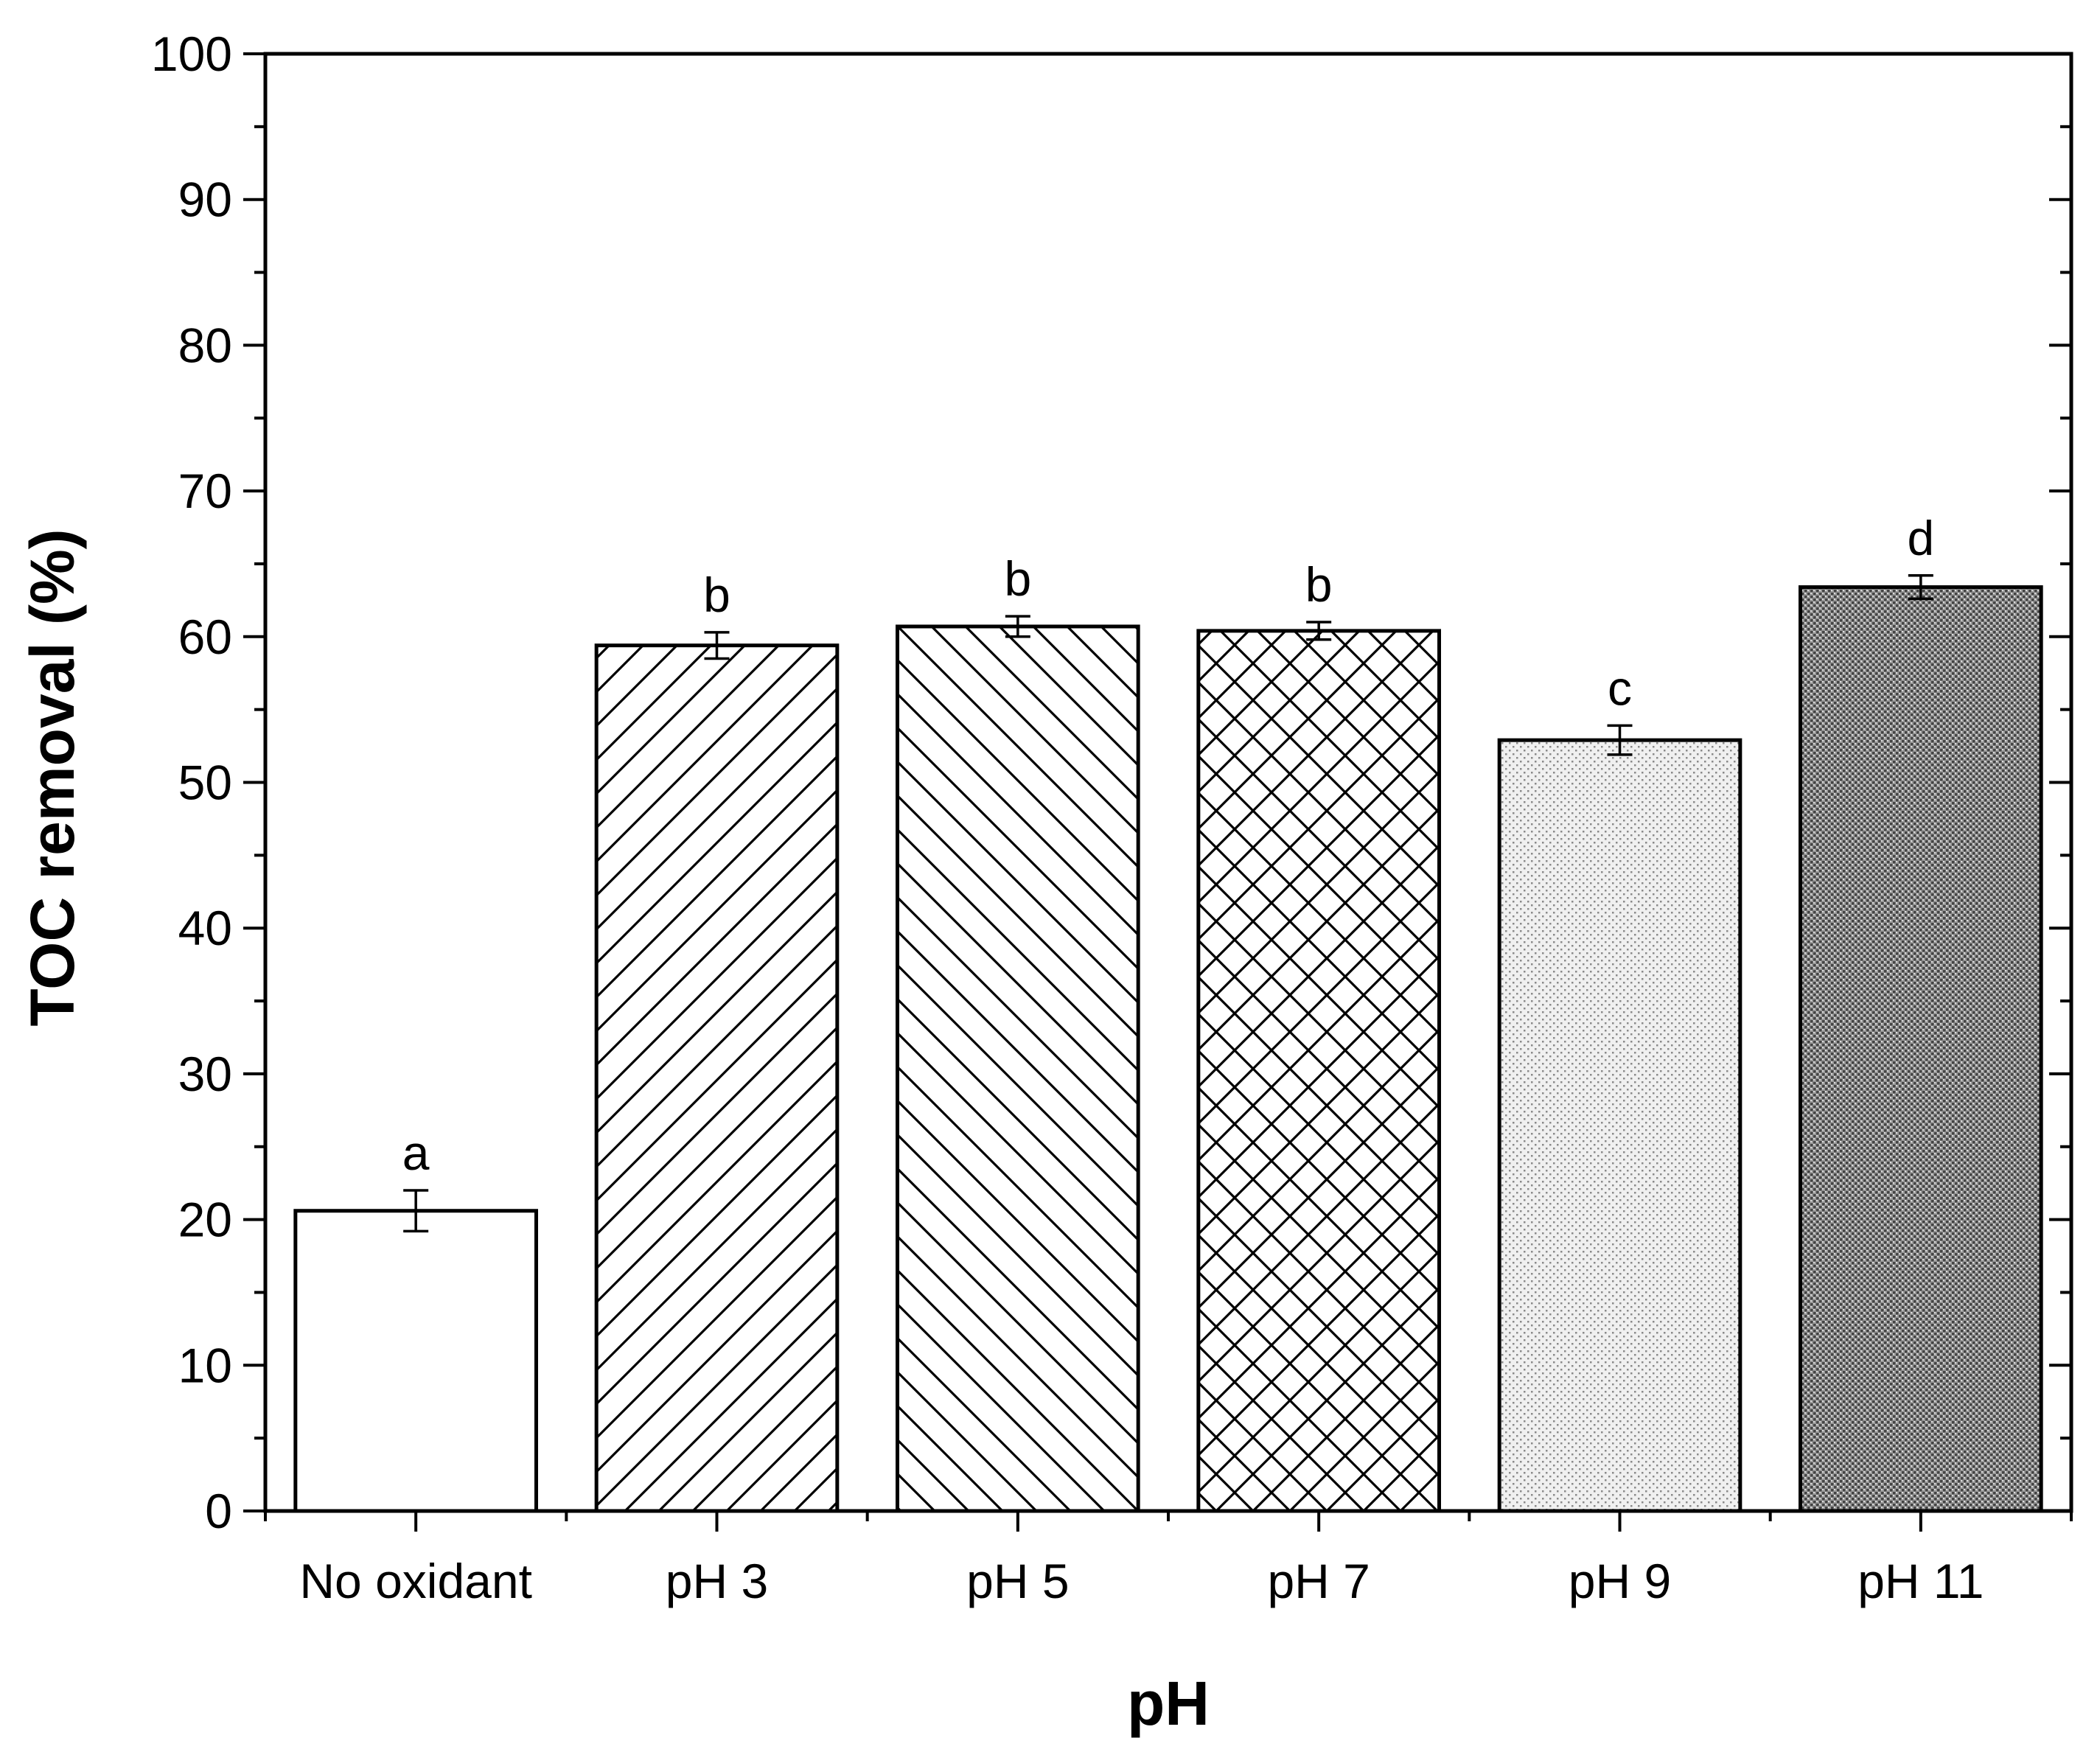  I want to click on significance-label-5: d, so click(1920, 538).